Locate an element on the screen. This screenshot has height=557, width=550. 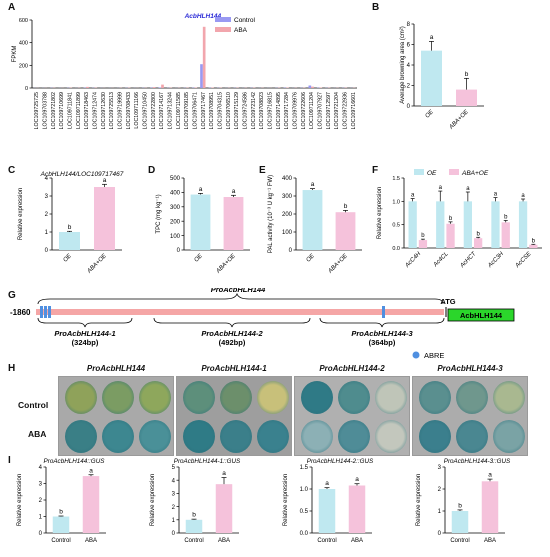
x-tick-label: LOC109704315 is located at coordinates (221, 110).